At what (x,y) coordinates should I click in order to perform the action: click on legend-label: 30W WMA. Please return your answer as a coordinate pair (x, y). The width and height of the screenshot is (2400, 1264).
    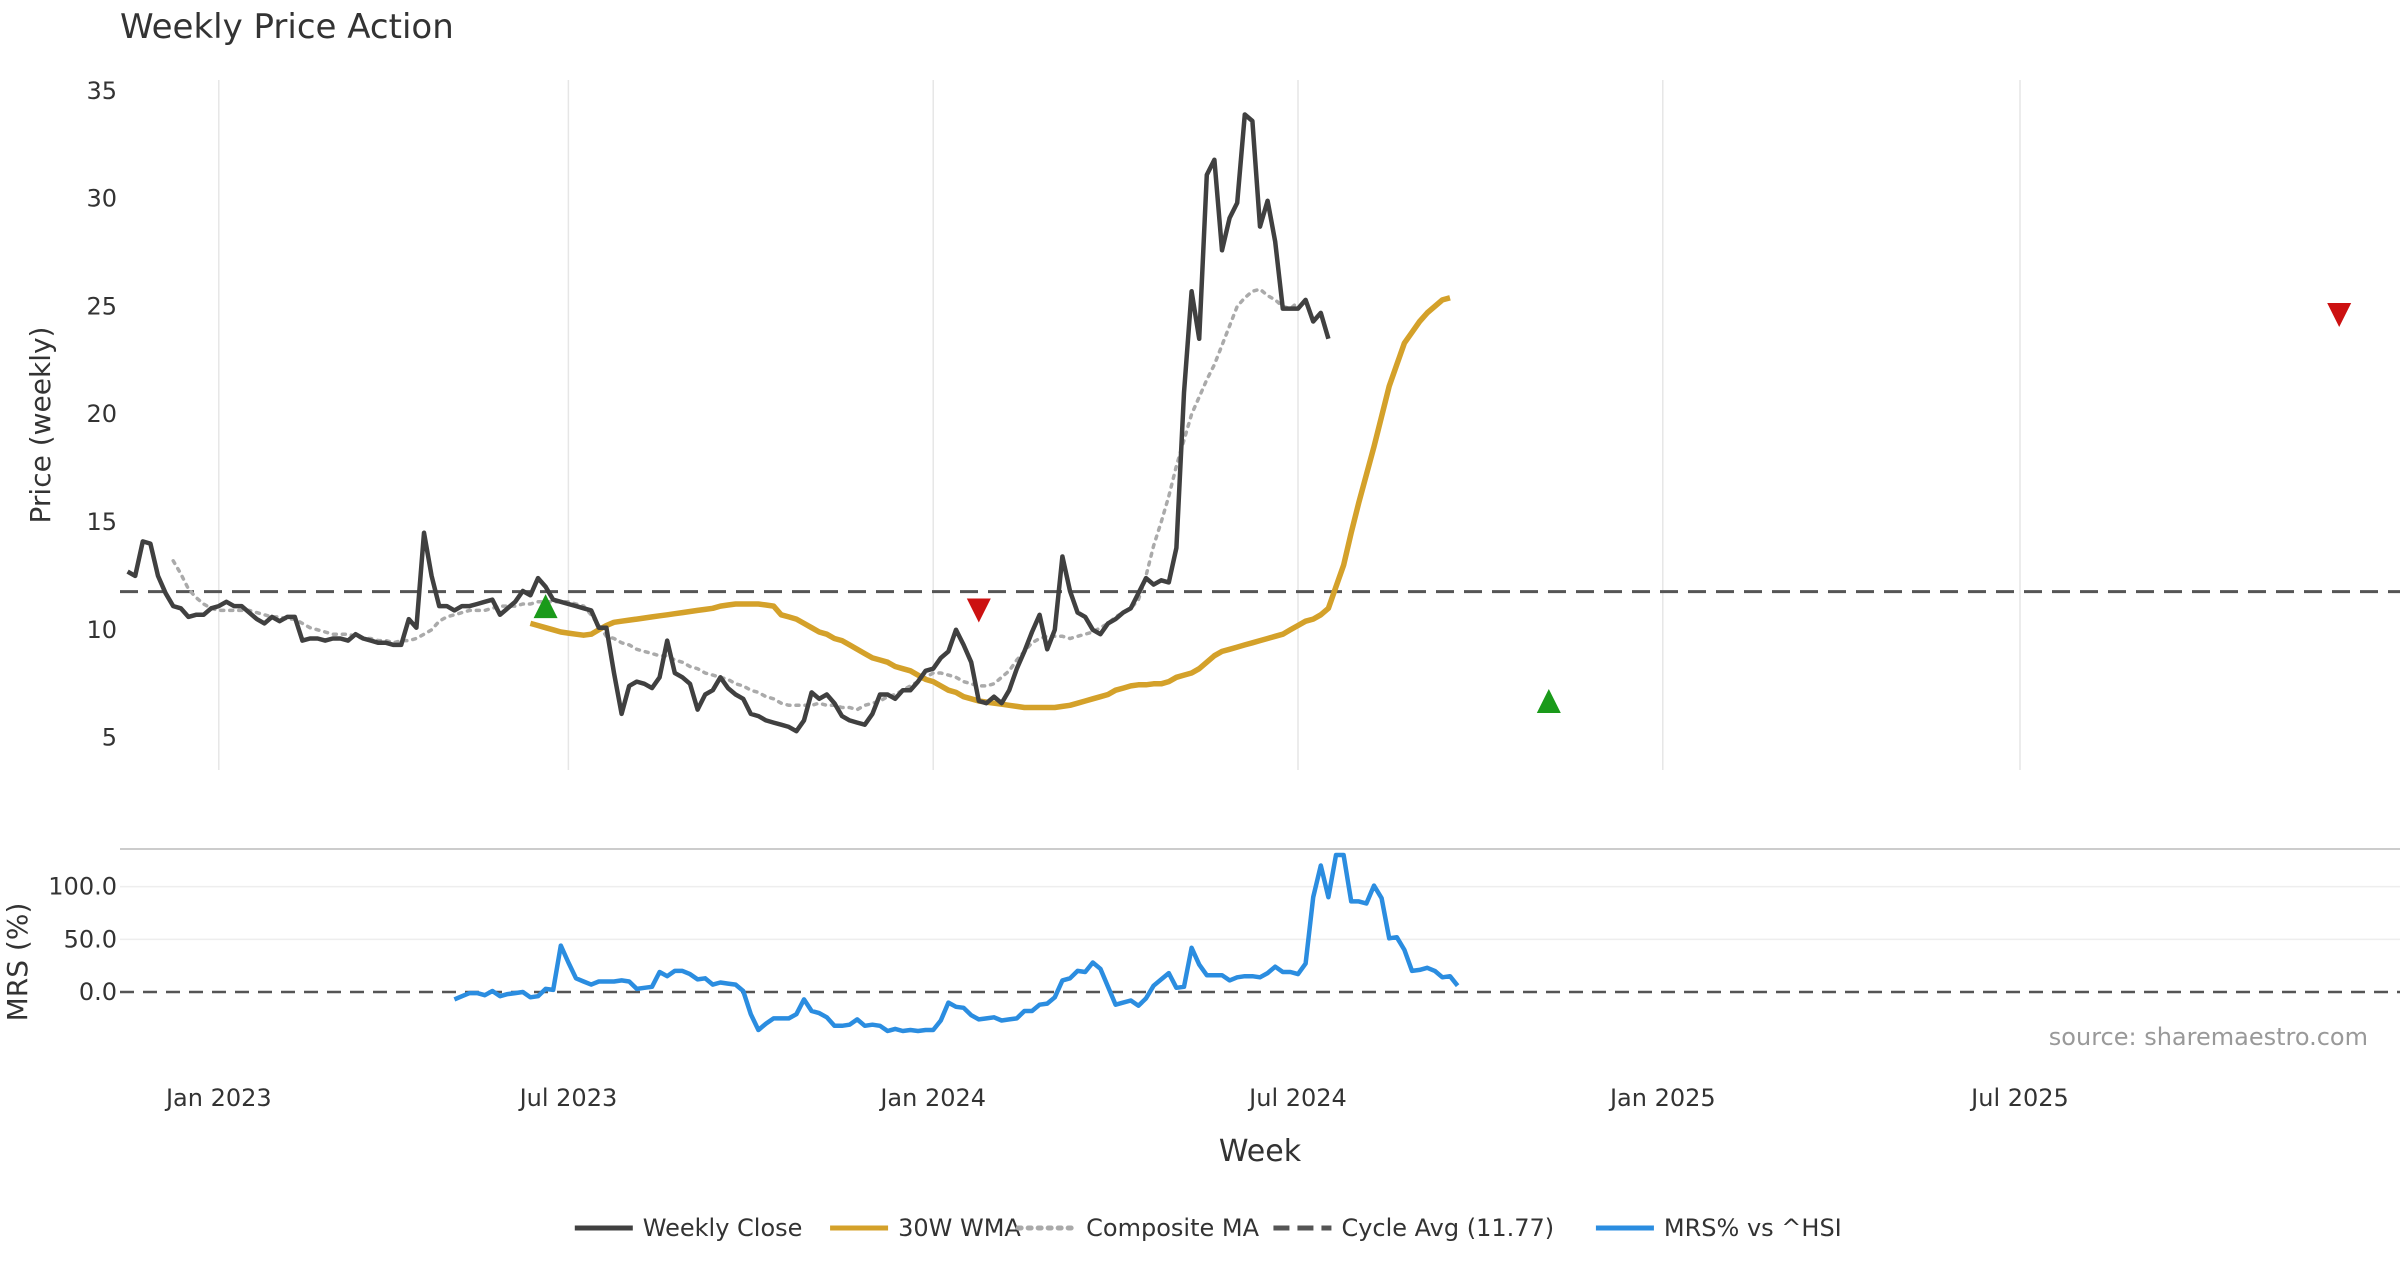
    Looking at the image, I should click on (959, 1228).